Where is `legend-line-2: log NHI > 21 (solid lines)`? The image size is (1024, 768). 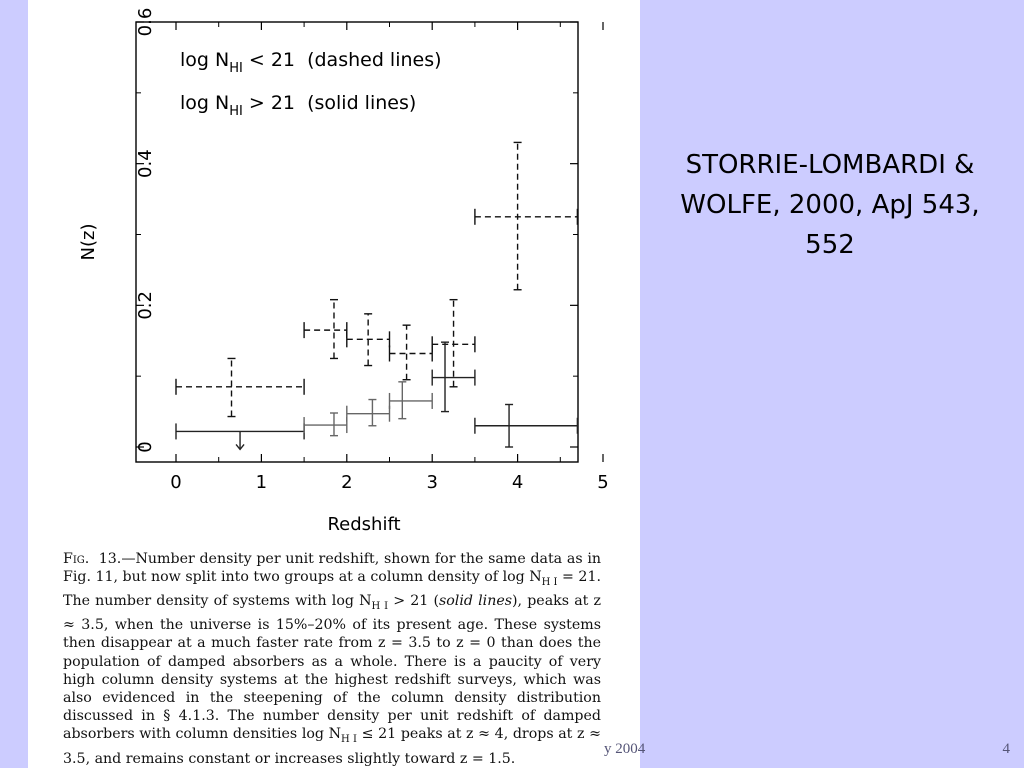
legend-line-2: log NHI > 21 (solid lines) is located at coordinates (298, 105).